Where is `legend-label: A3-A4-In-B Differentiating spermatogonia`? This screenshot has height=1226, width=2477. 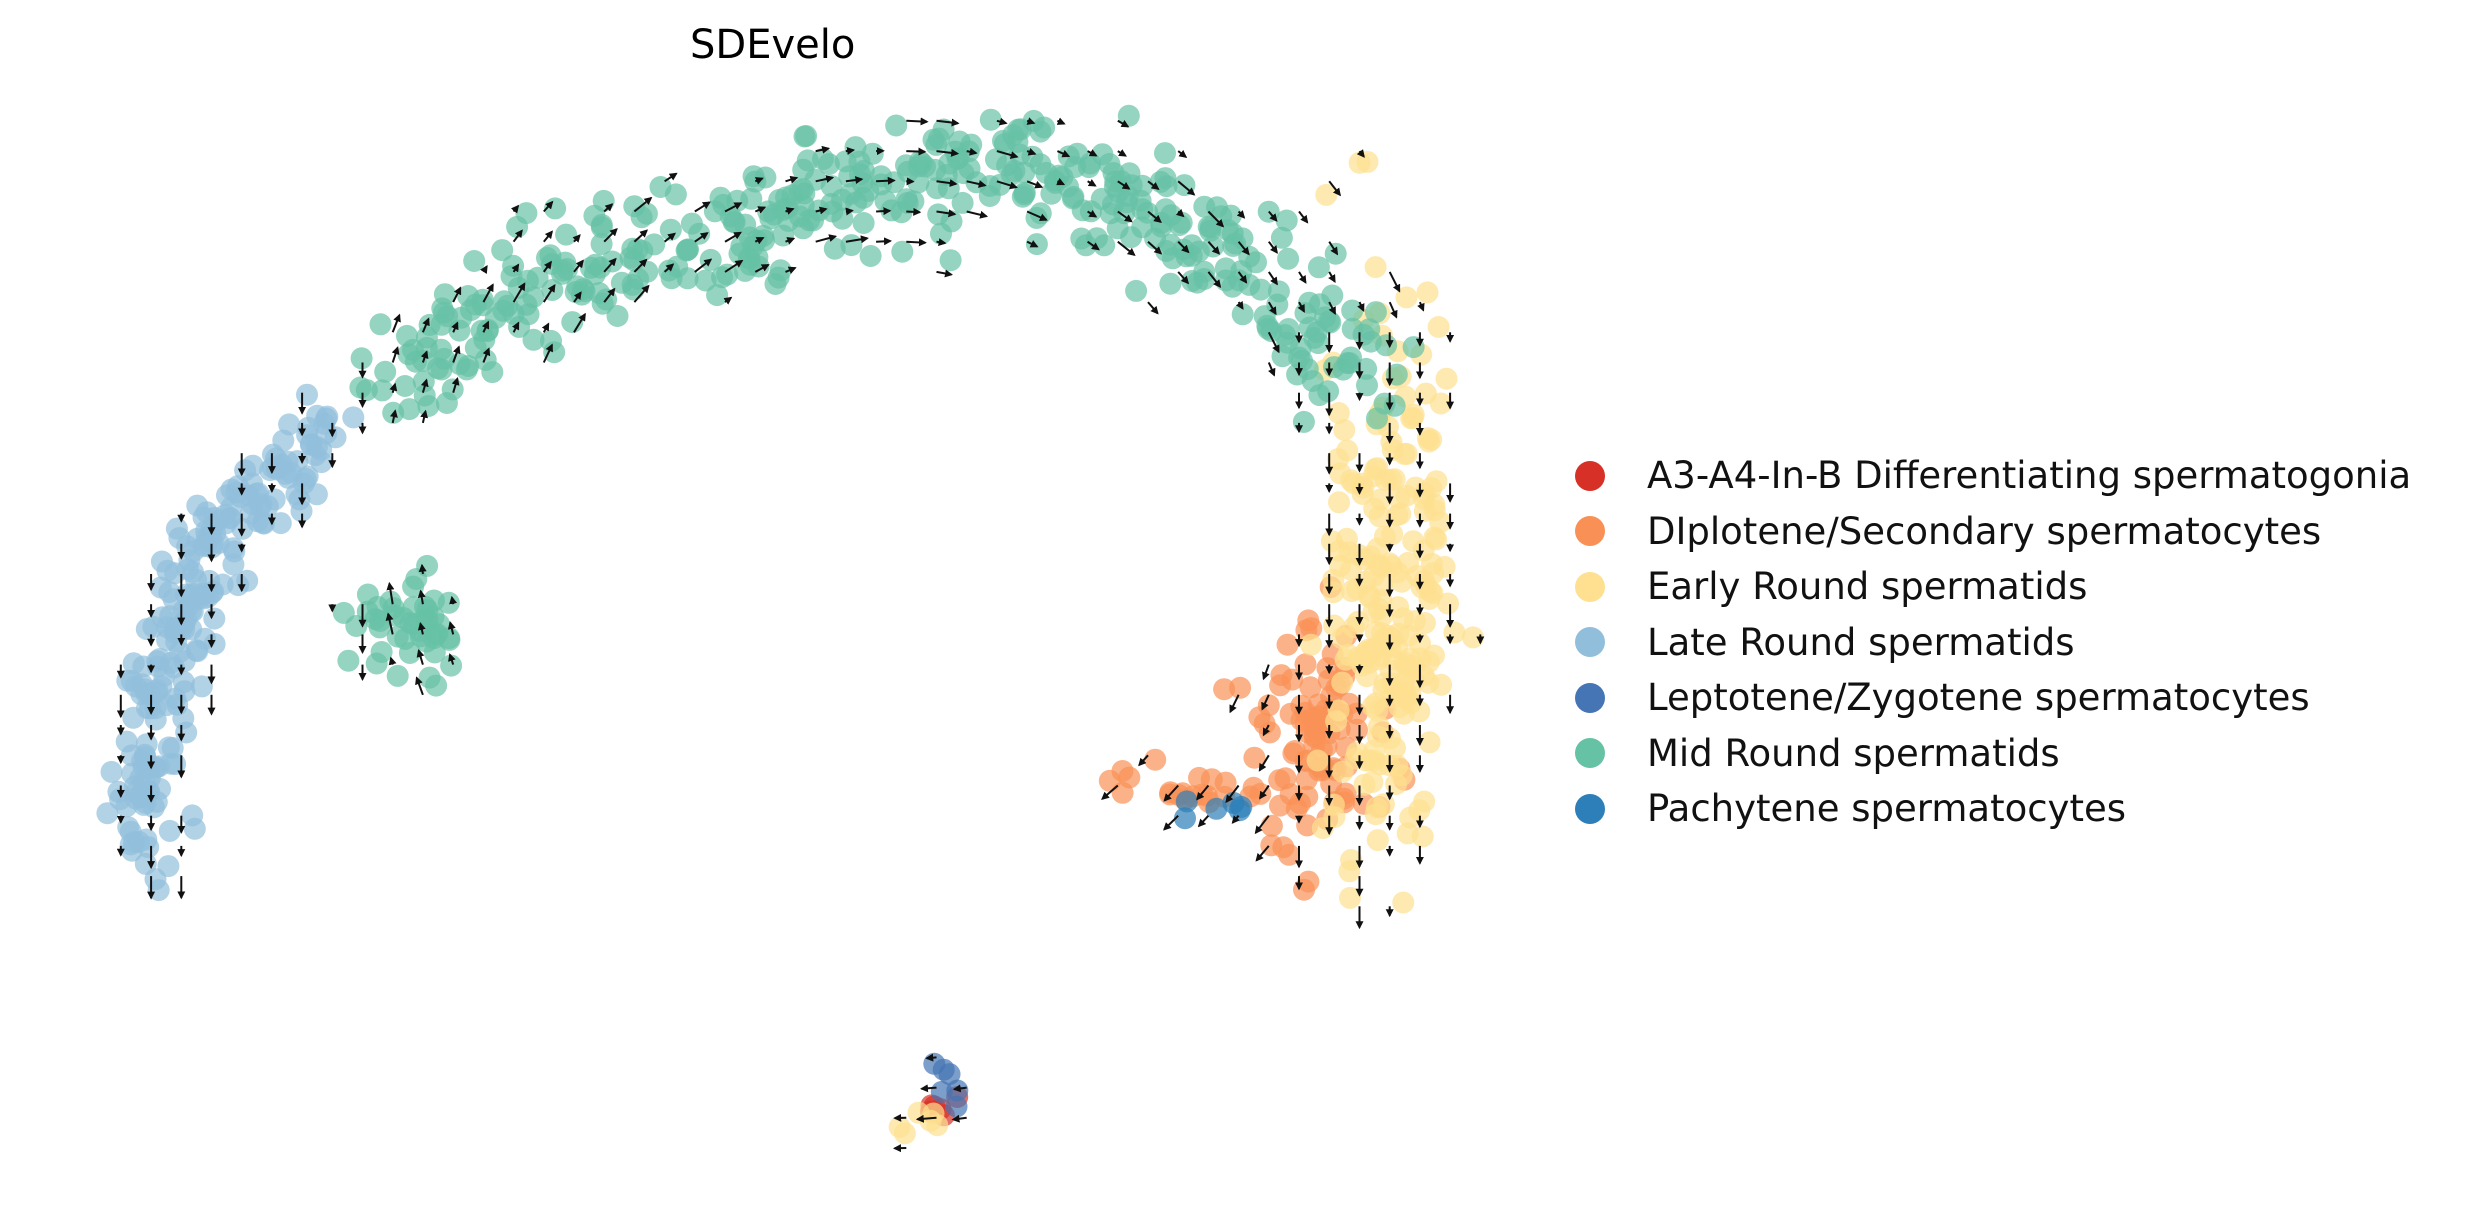 legend-label: A3-A4-In-B Differentiating spermatogonia is located at coordinates (2029, 476).